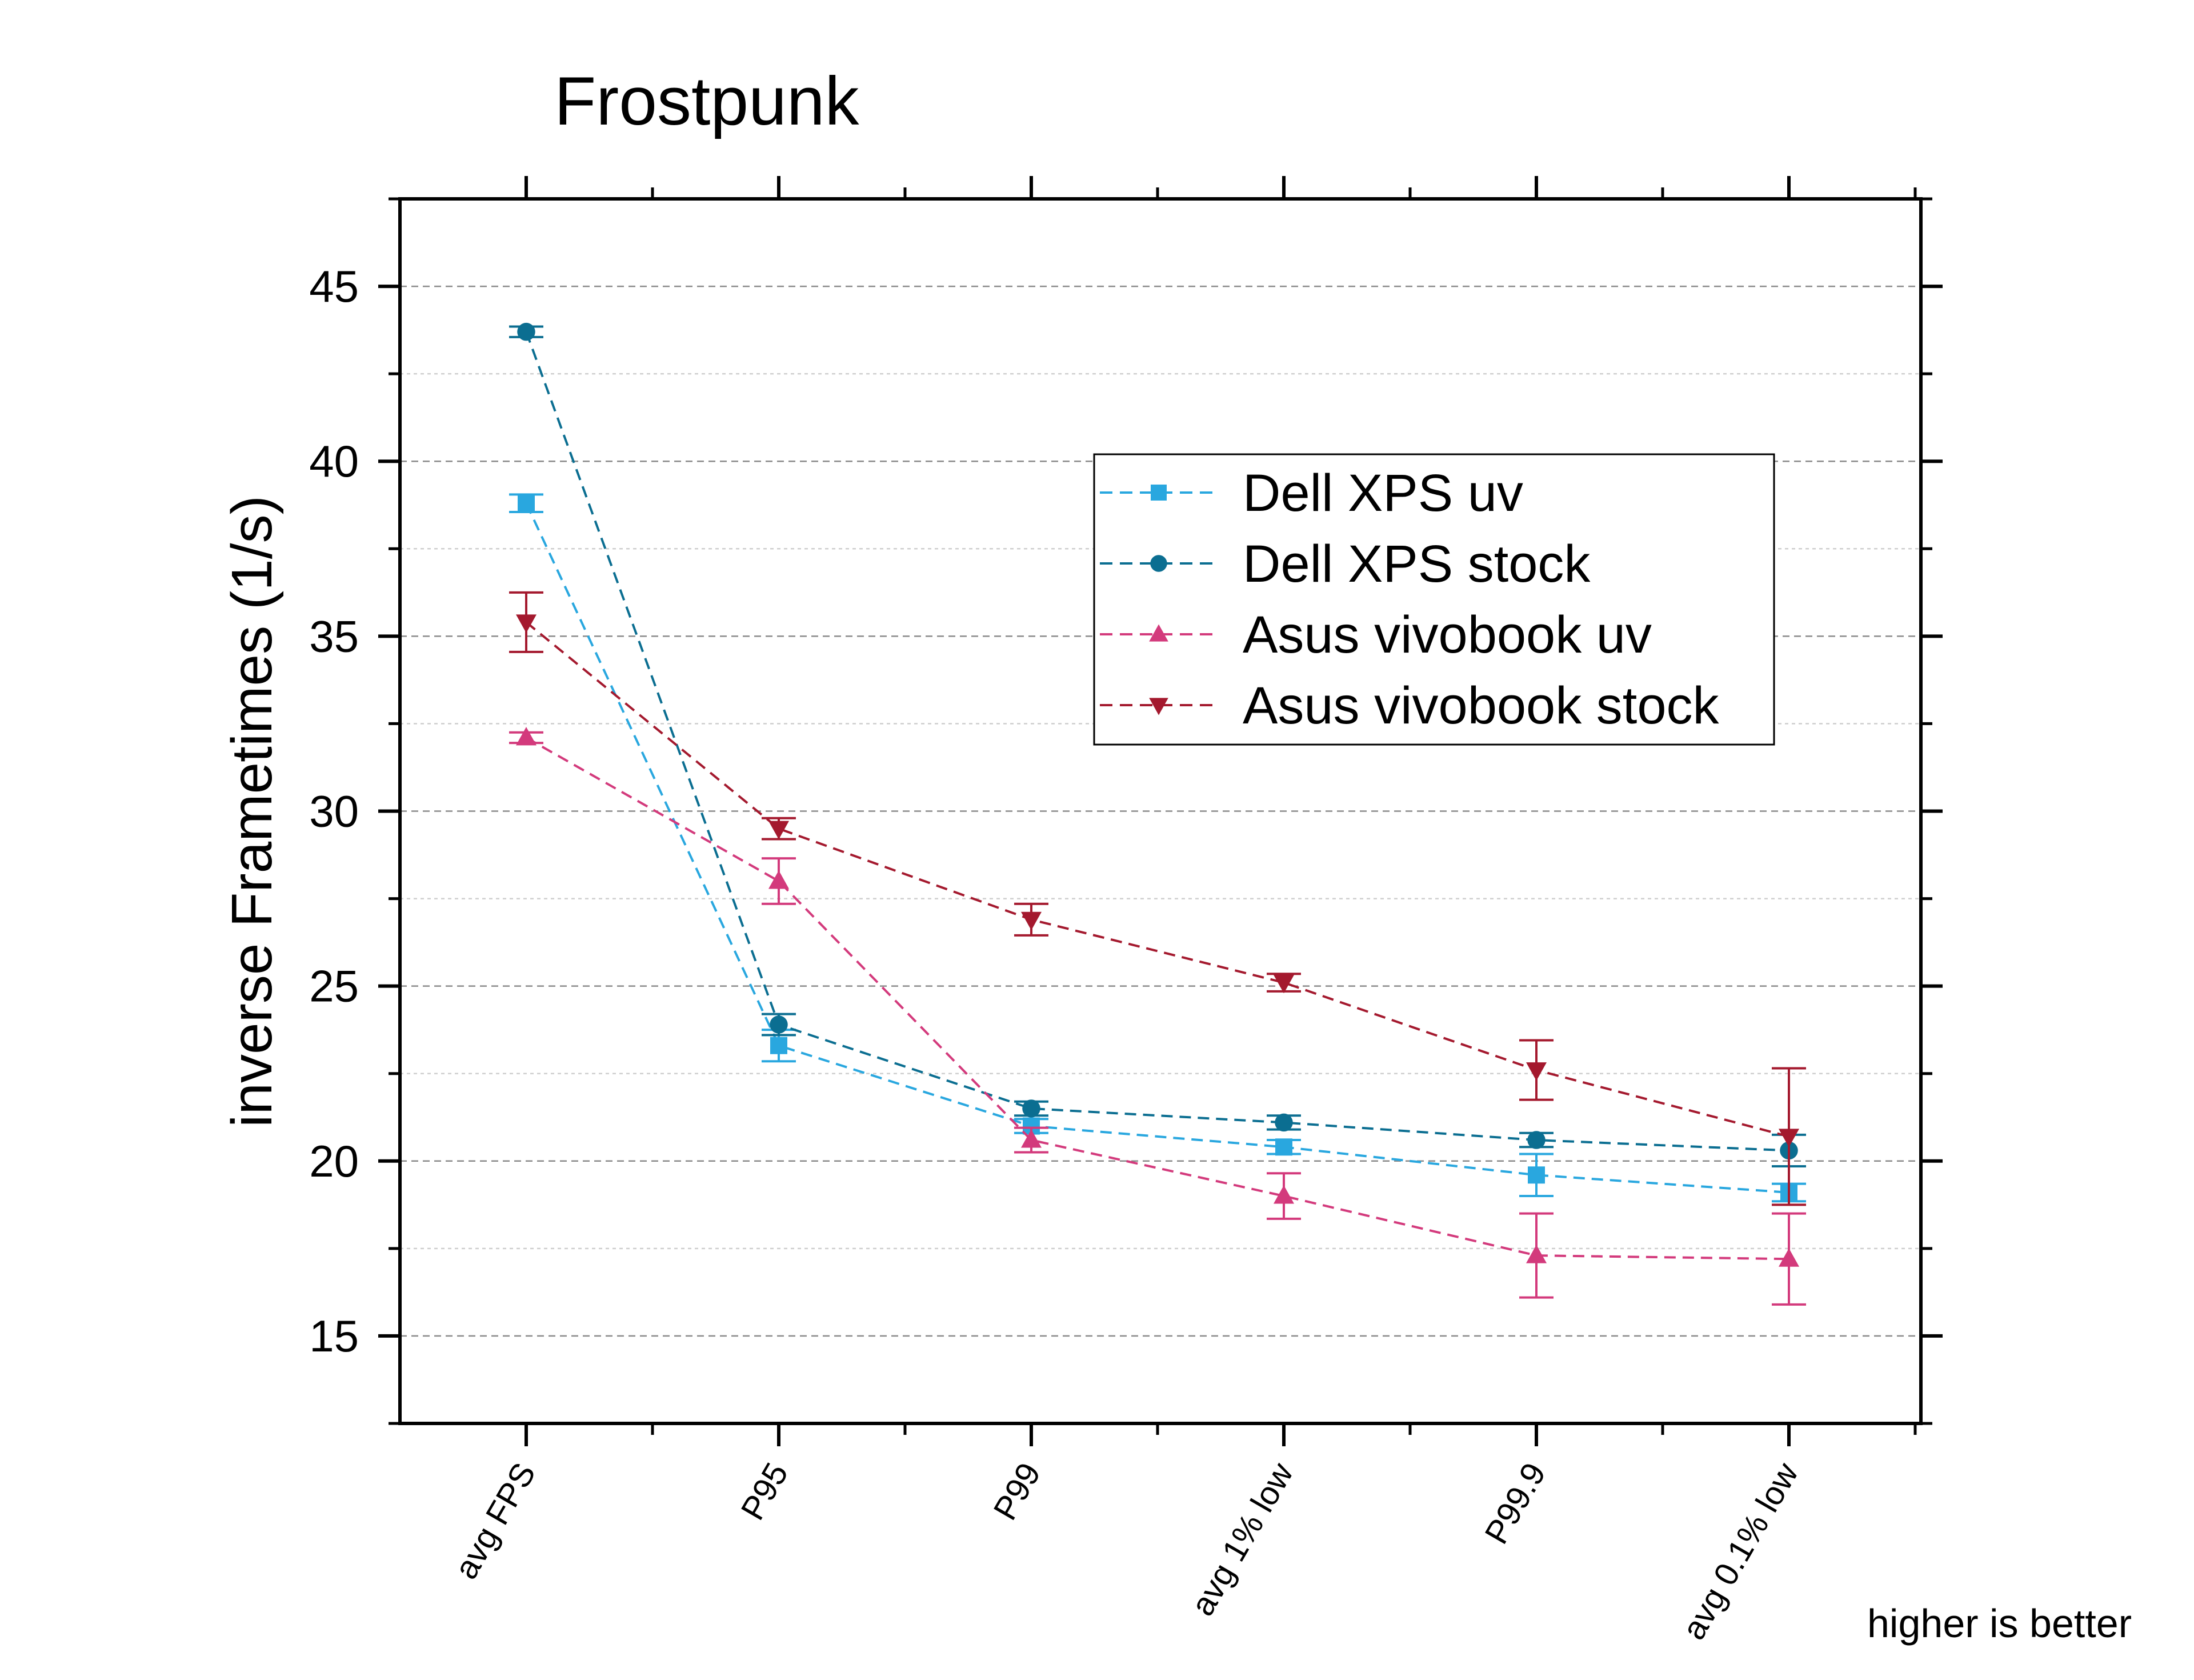 This screenshot has height=1680, width=2194. I want to click on x-tick-label: avg 1% low, so click(1243, 1539).